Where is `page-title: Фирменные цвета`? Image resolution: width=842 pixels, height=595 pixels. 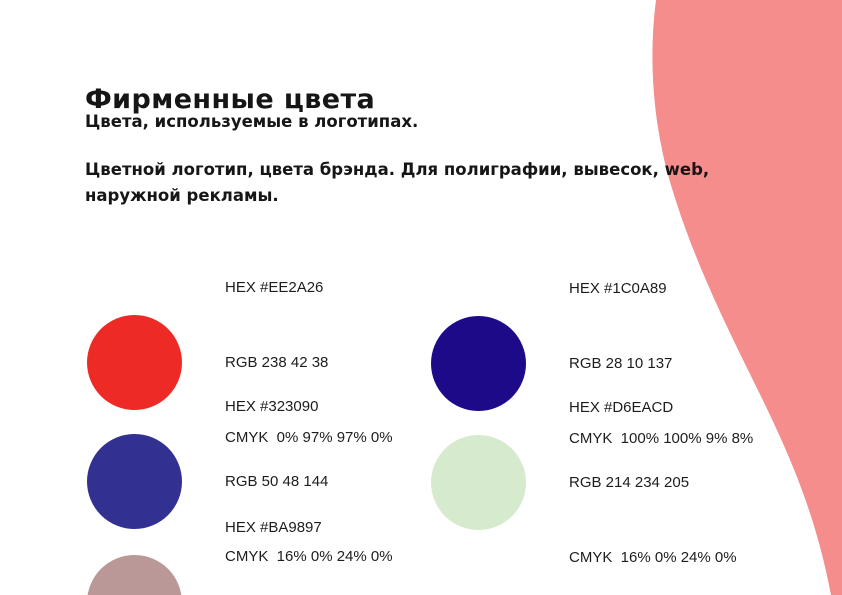
page-title: Фирменные цвета is located at coordinates (230, 100).